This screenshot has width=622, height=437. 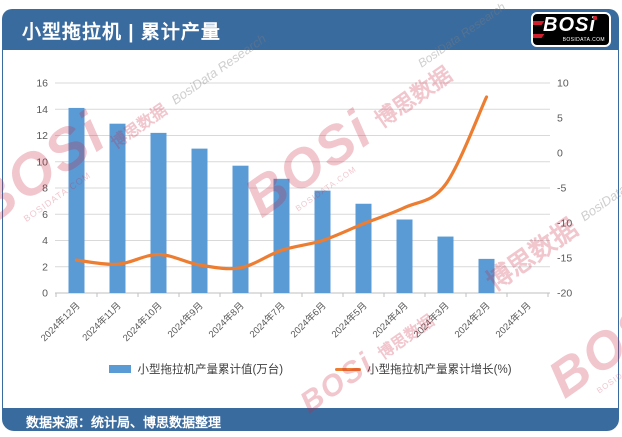 I want to click on svg-text: 4, so click(x=45, y=241).